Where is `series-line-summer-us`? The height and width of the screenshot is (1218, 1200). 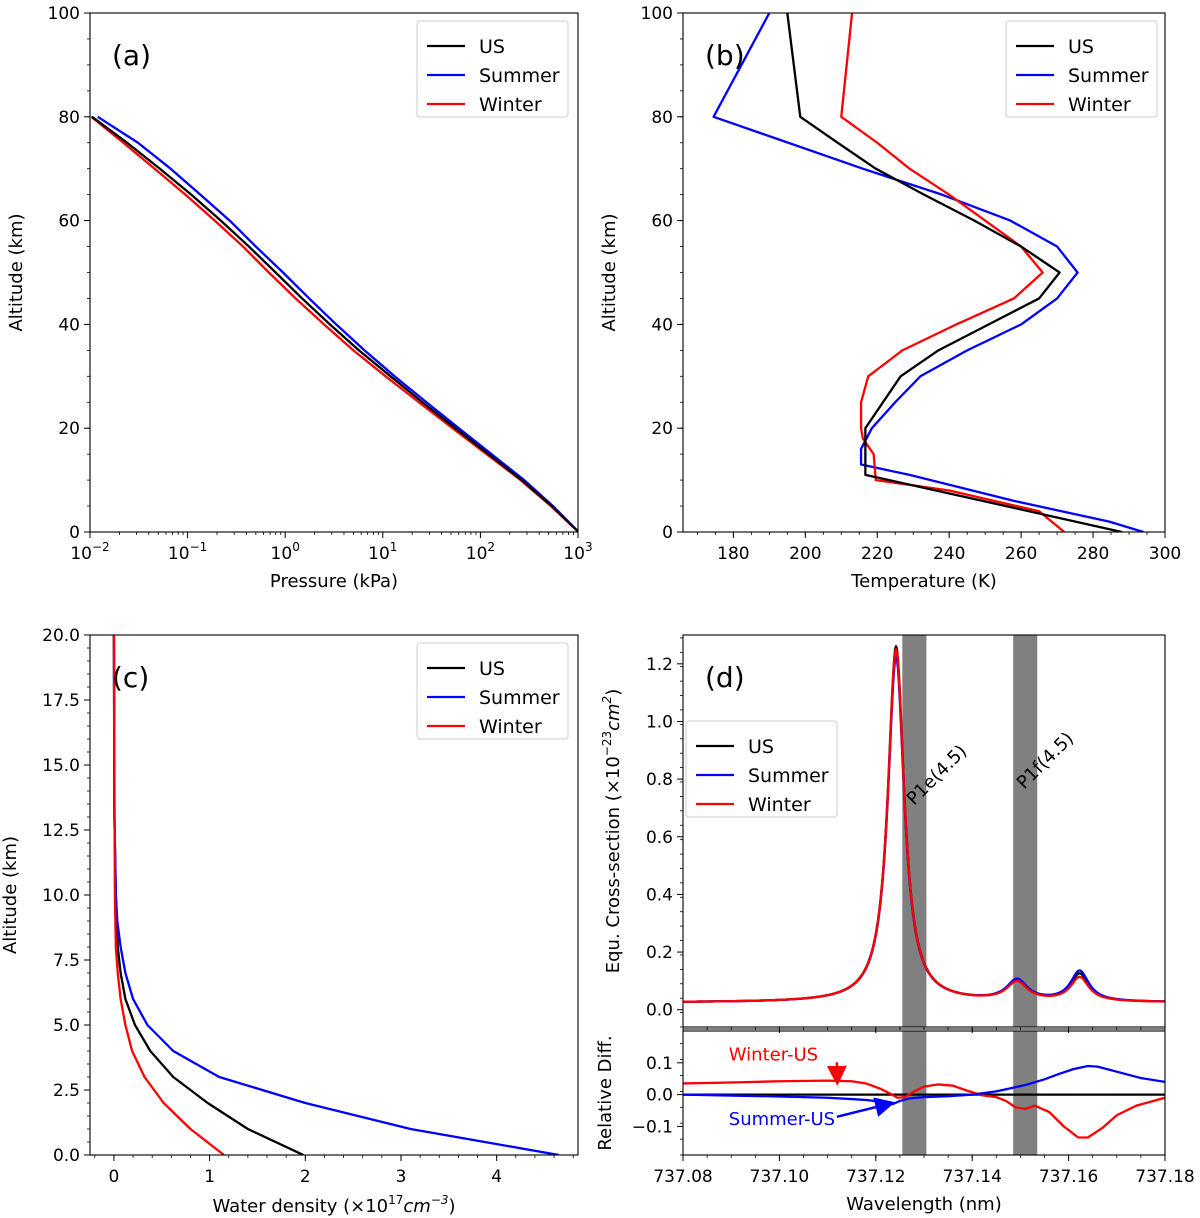
series-line-summer-us is located at coordinates (924, 1085).